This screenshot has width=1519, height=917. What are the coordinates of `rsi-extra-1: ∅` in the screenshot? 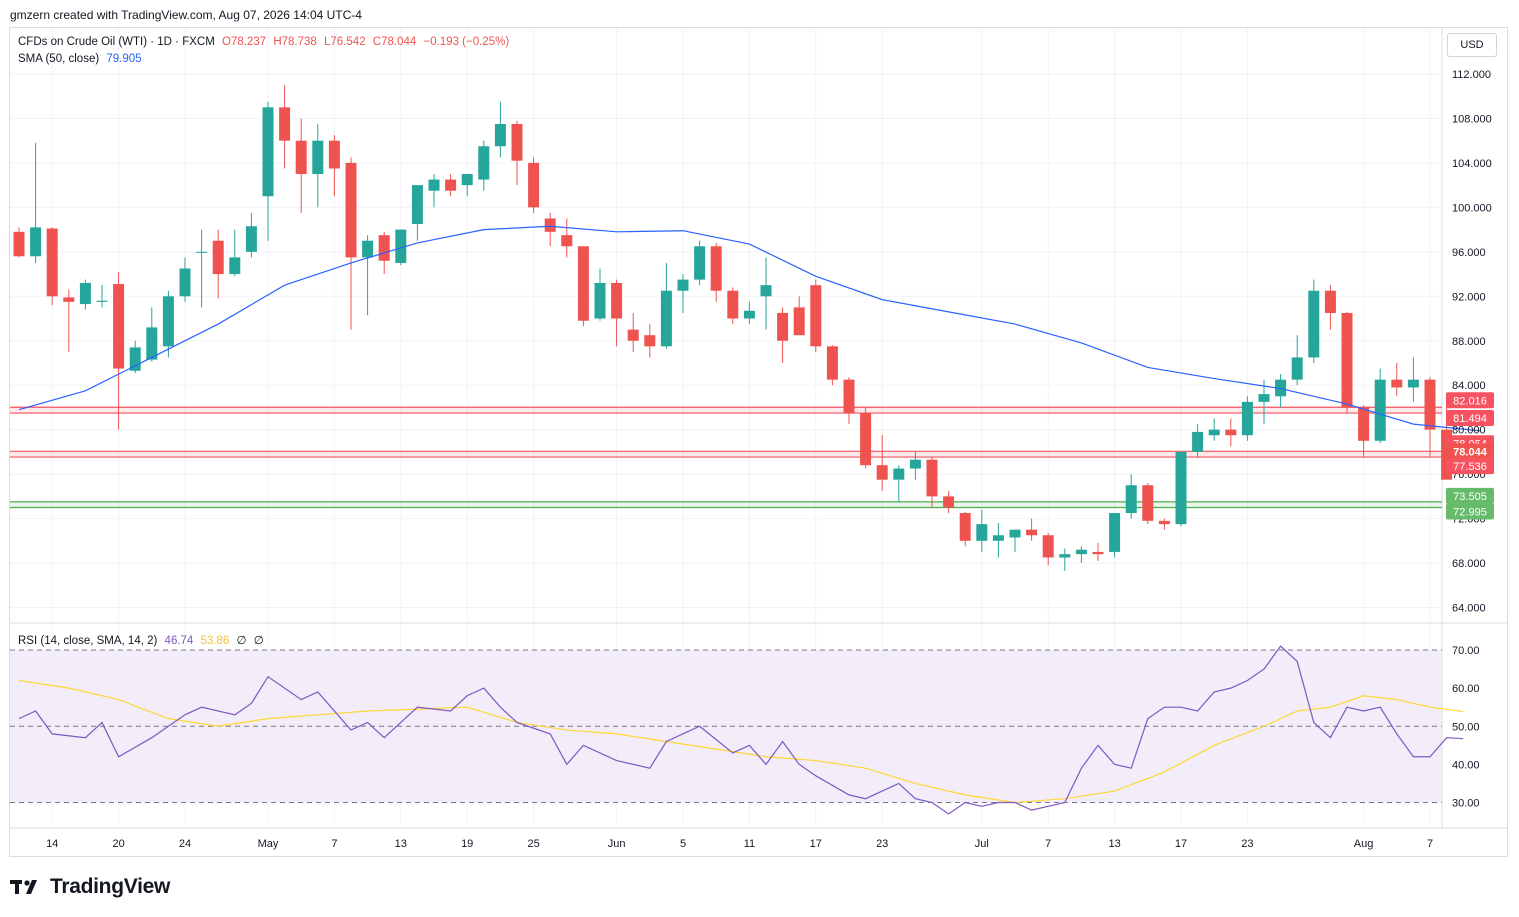 It's located at (241, 641).